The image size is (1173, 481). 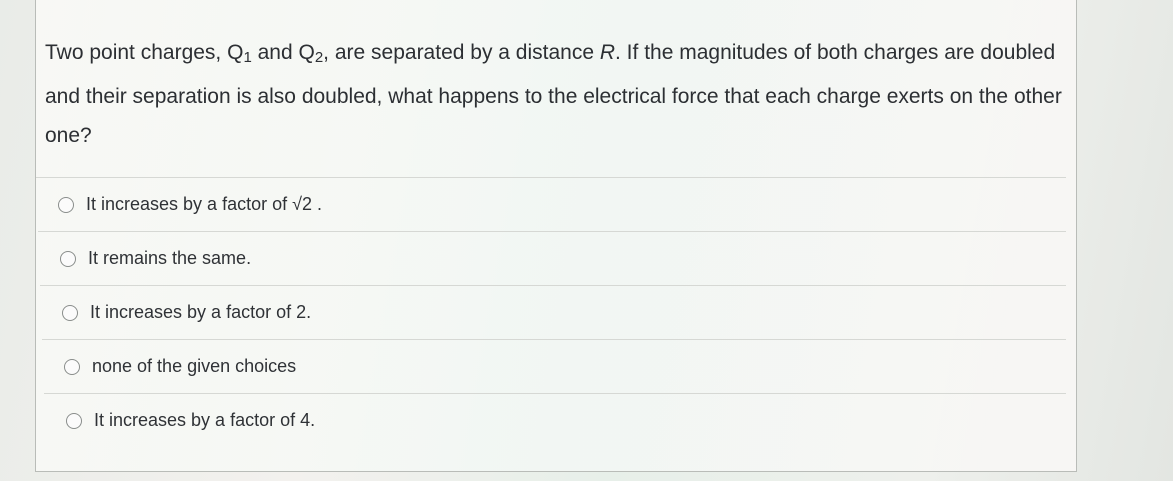 What do you see at coordinates (607, 52) in the screenshot?
I see `variable: R` at bounding box center [607, 52].